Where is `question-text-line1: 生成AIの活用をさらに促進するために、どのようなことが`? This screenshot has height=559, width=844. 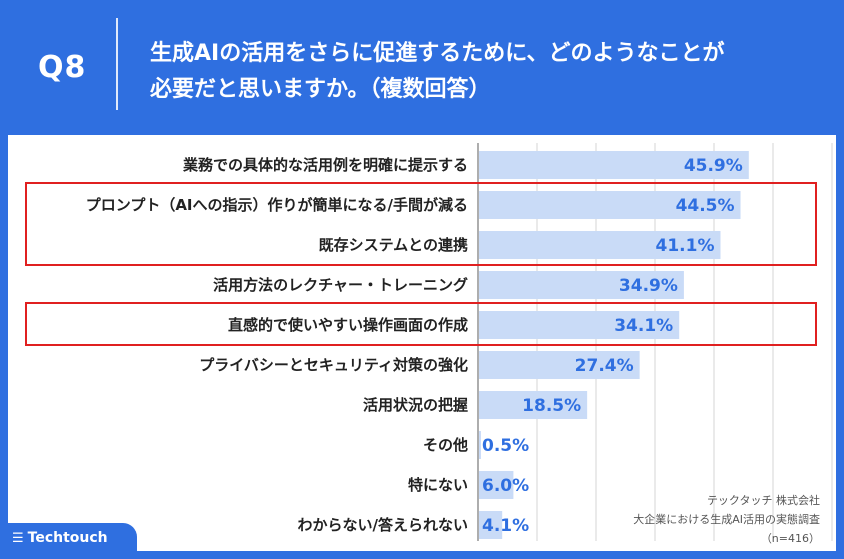 question-text-line1: 生成AIの活用をさらに促進するために、どのようなことが is located at coordinates (437, 53).